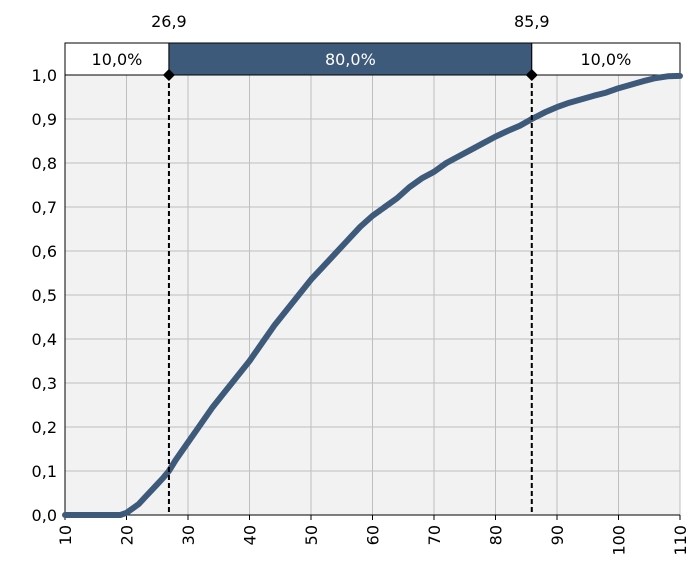 The image size is (691, 570). I want to click on y-tick-labels: 0,0 0,1 0,2 0,3 0,4 0,5 0,6 0,7 0,8 0,9 1,0, so click(44, 295).